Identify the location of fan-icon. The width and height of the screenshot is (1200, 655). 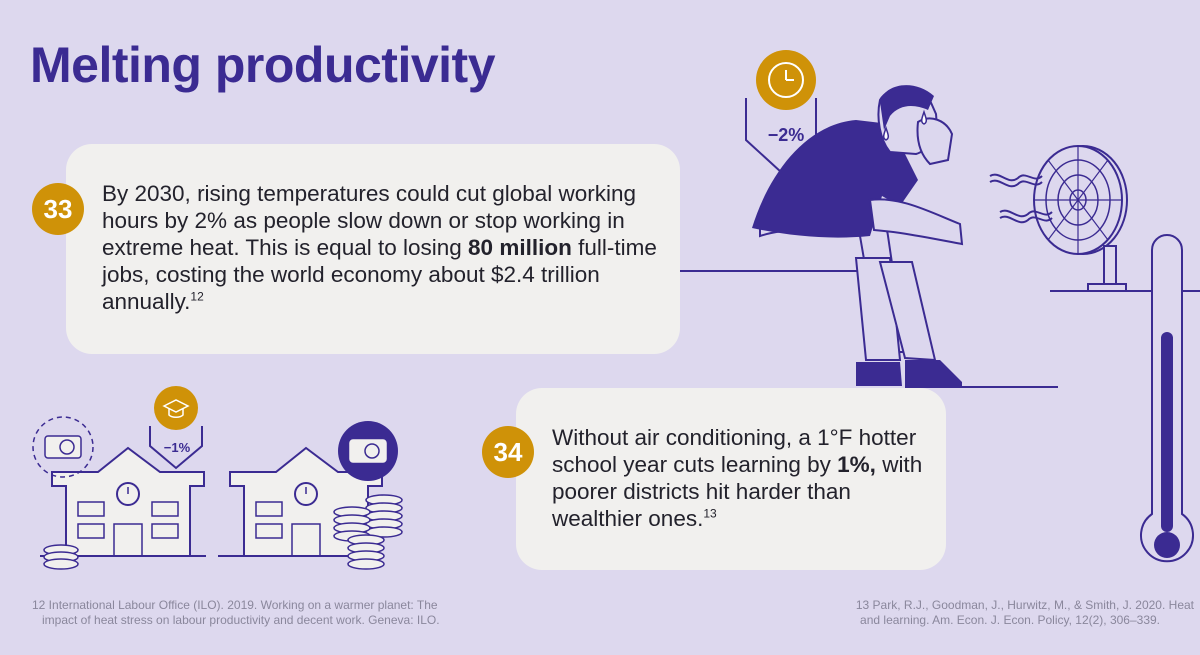
(1058, 218).